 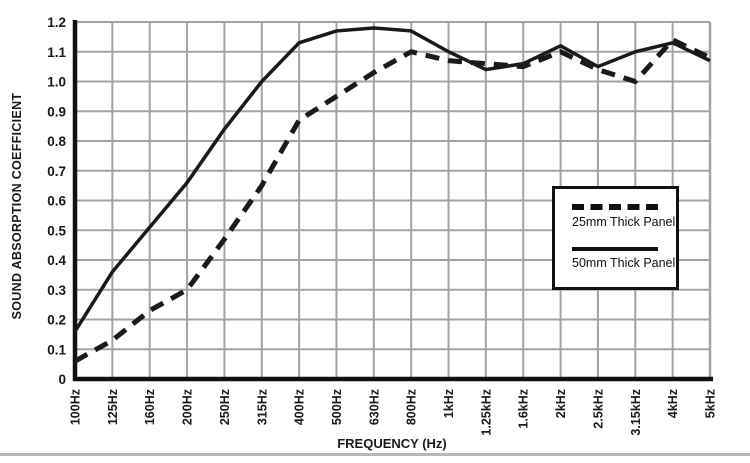 I want to click on y-axis-title: SOUND ABSORPTION COEFFICIENT, so click(x=17, y=206).